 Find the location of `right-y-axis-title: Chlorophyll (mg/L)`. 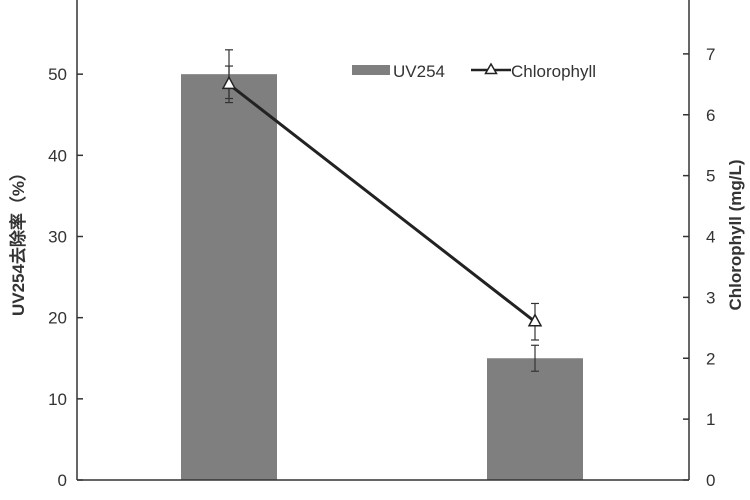

right-y-axis-title: Chlorophyll (mg/L) is located at coordinates (735, 234).